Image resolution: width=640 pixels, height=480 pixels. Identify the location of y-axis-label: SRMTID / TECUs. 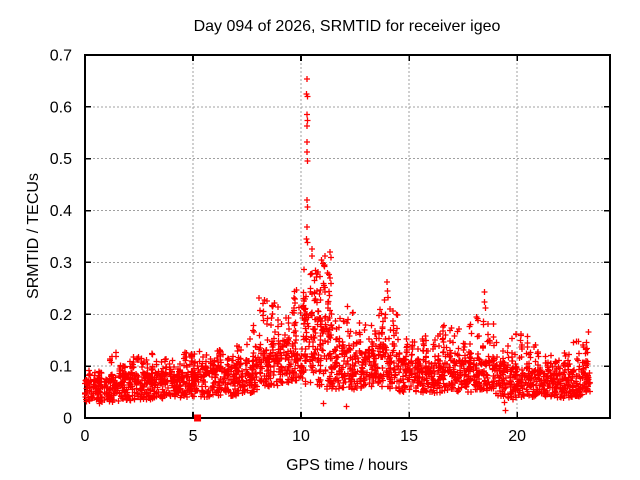
(33, 236).